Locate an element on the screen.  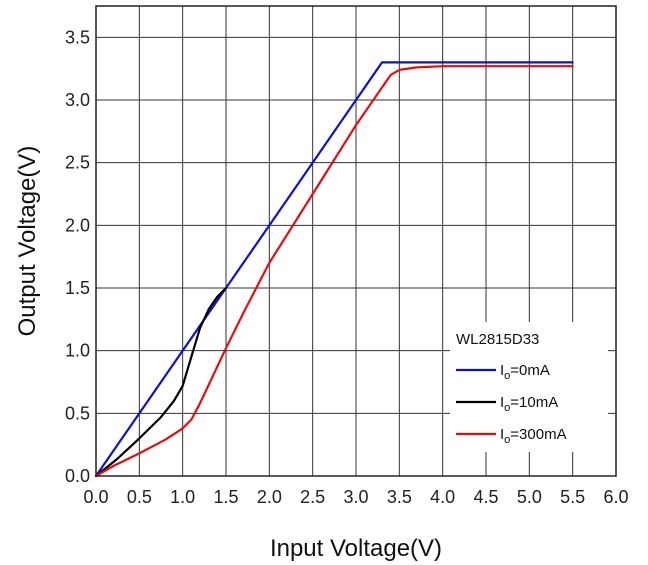
x-tick-label: 4.0 is located at coordinates (442, 497).